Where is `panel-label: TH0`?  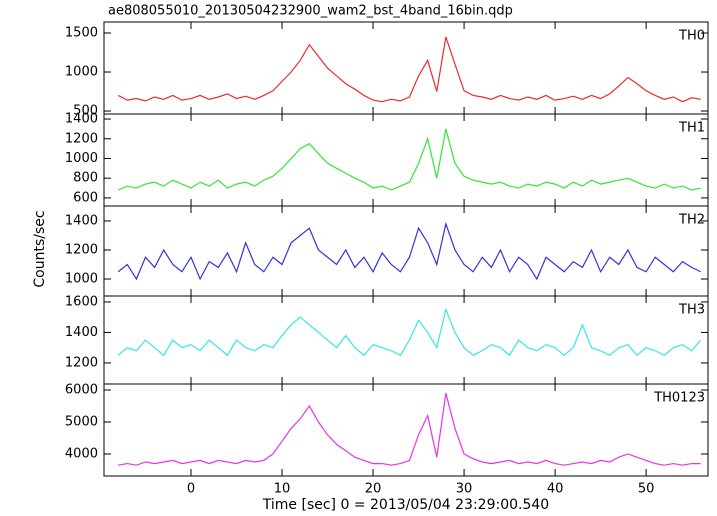
panel-label: TH0 is located at coordinates (691, 36).